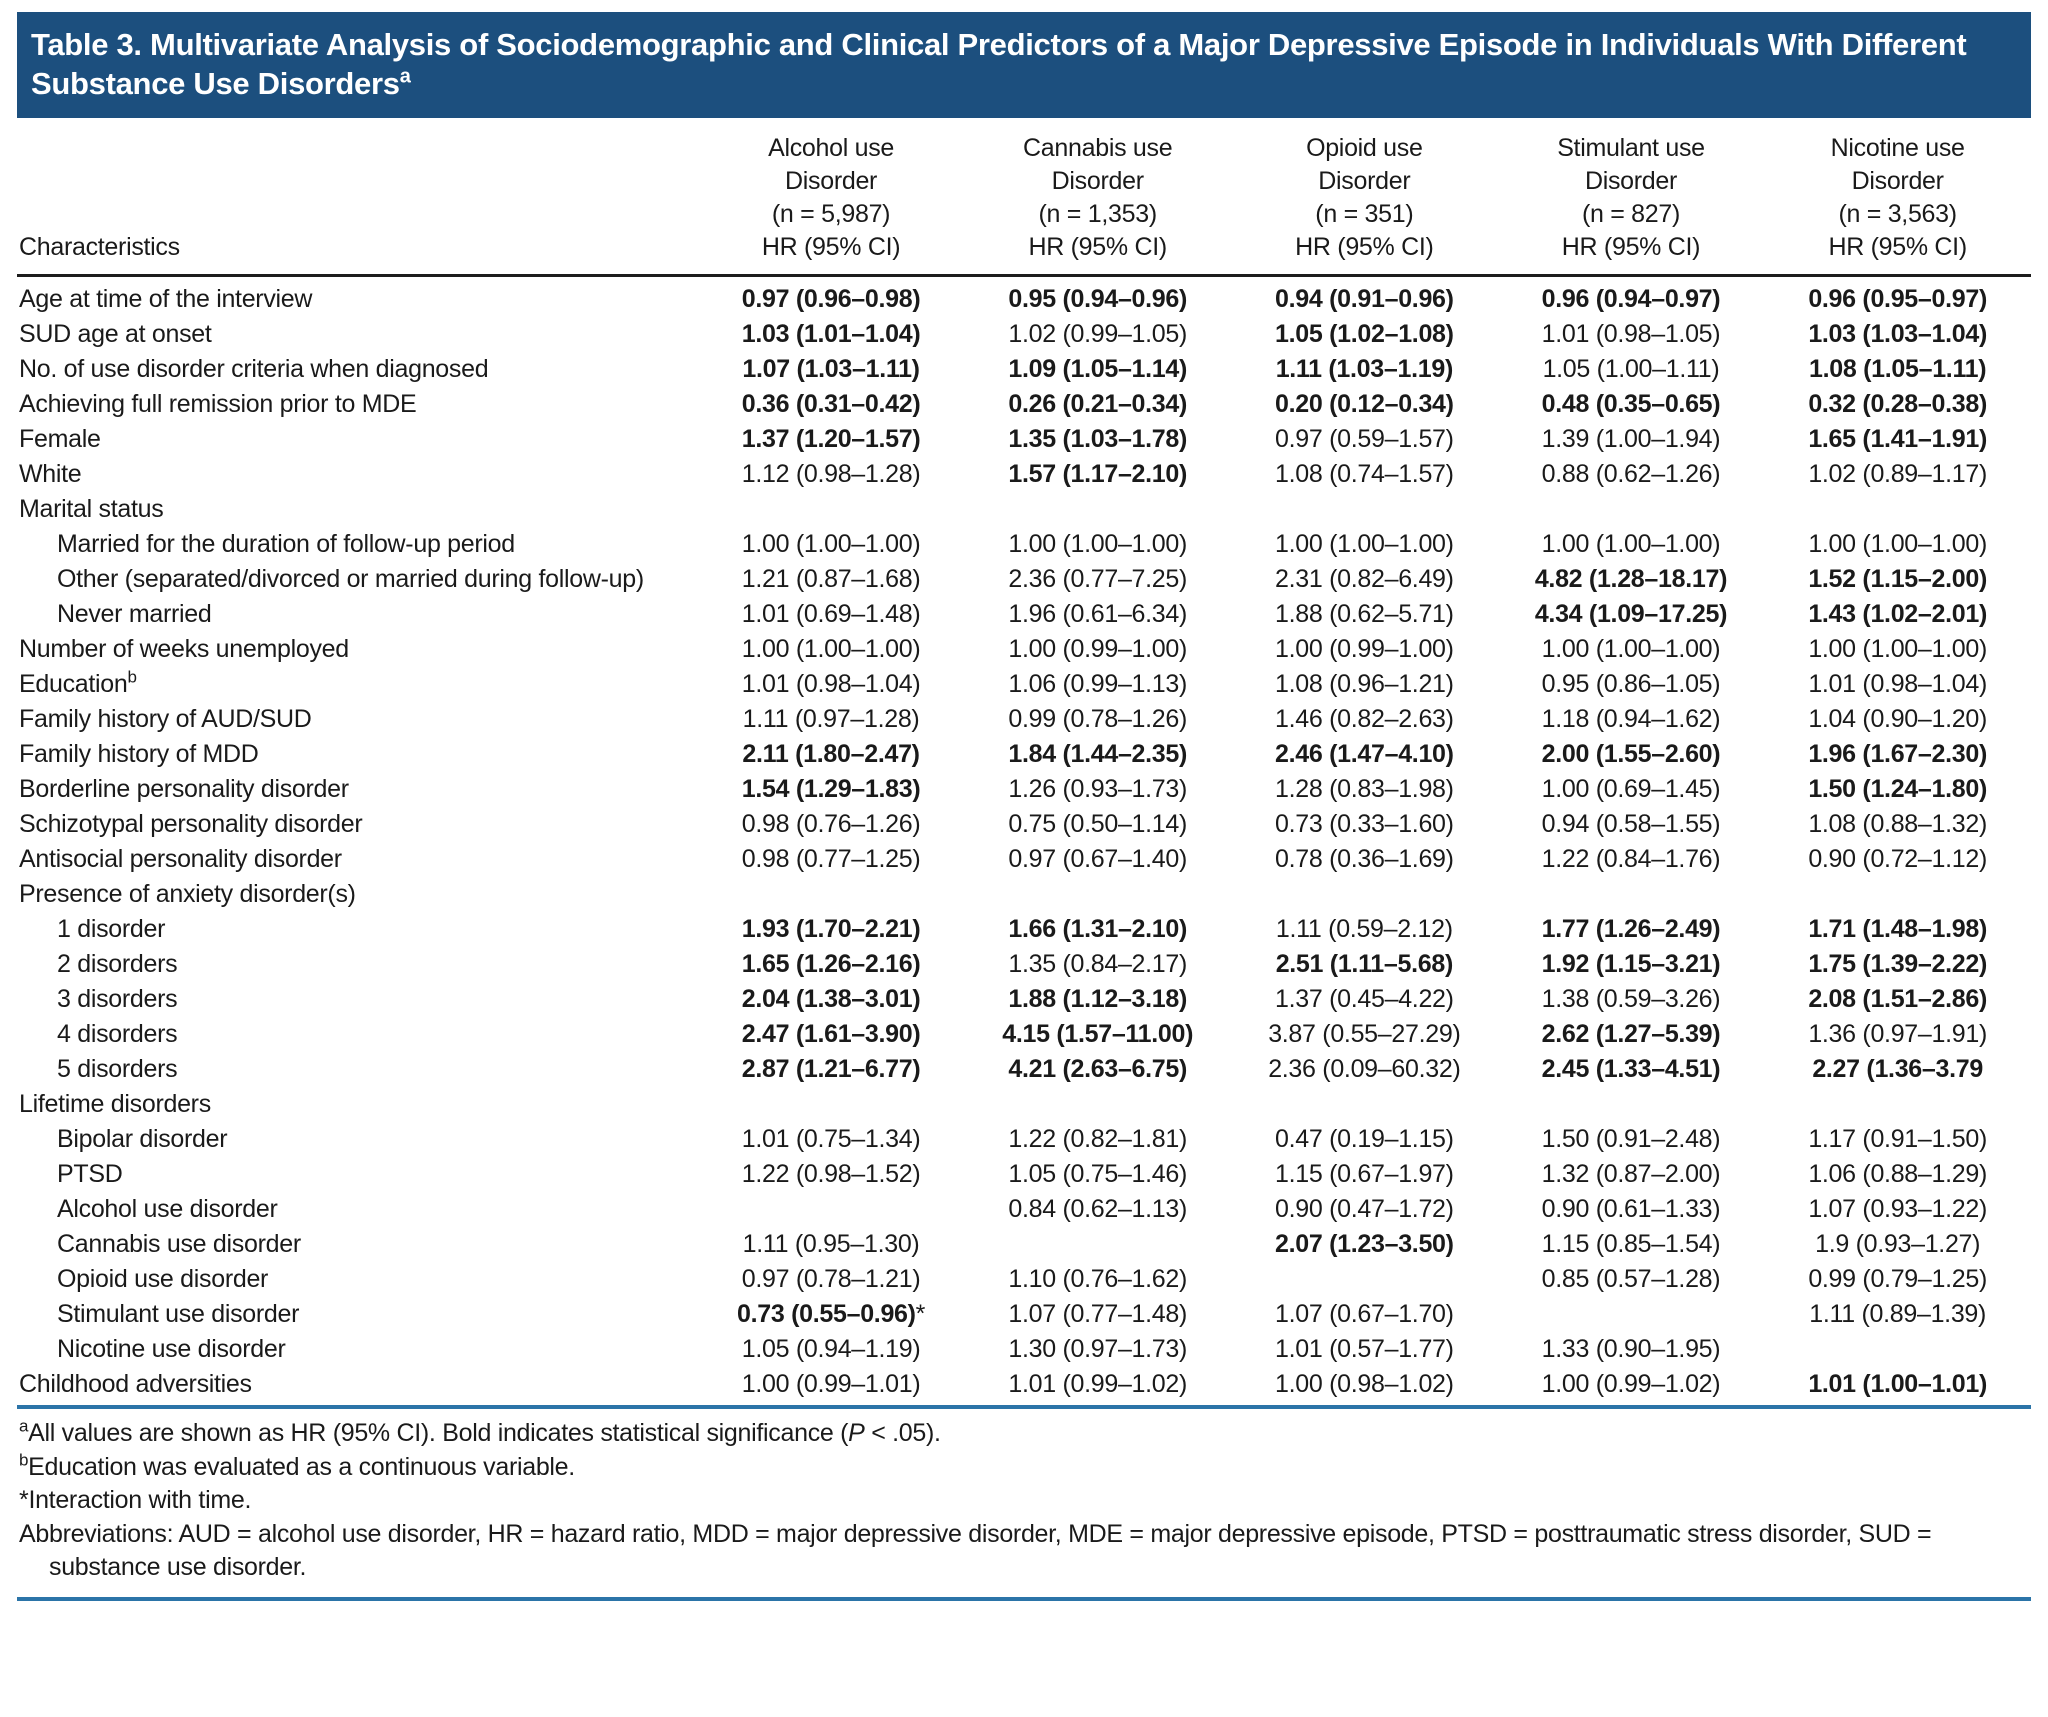 This screenshot has width=2048, height=1717. I want to click on hr-ci-cell: 1.05 (0.75–1.46), so click(1098, 1174).